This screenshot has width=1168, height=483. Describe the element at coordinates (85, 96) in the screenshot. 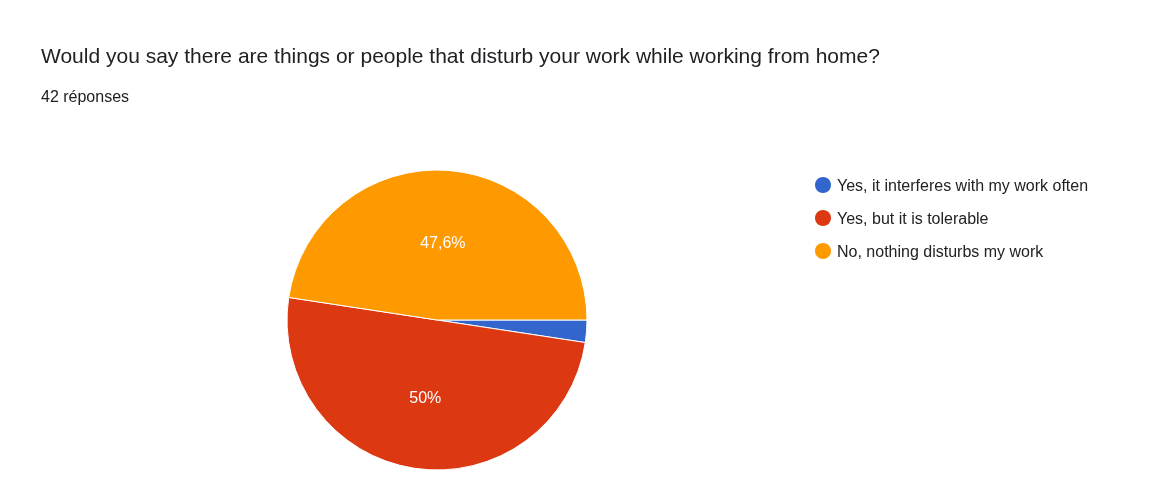

I see `text: 42 réponses` at that location.